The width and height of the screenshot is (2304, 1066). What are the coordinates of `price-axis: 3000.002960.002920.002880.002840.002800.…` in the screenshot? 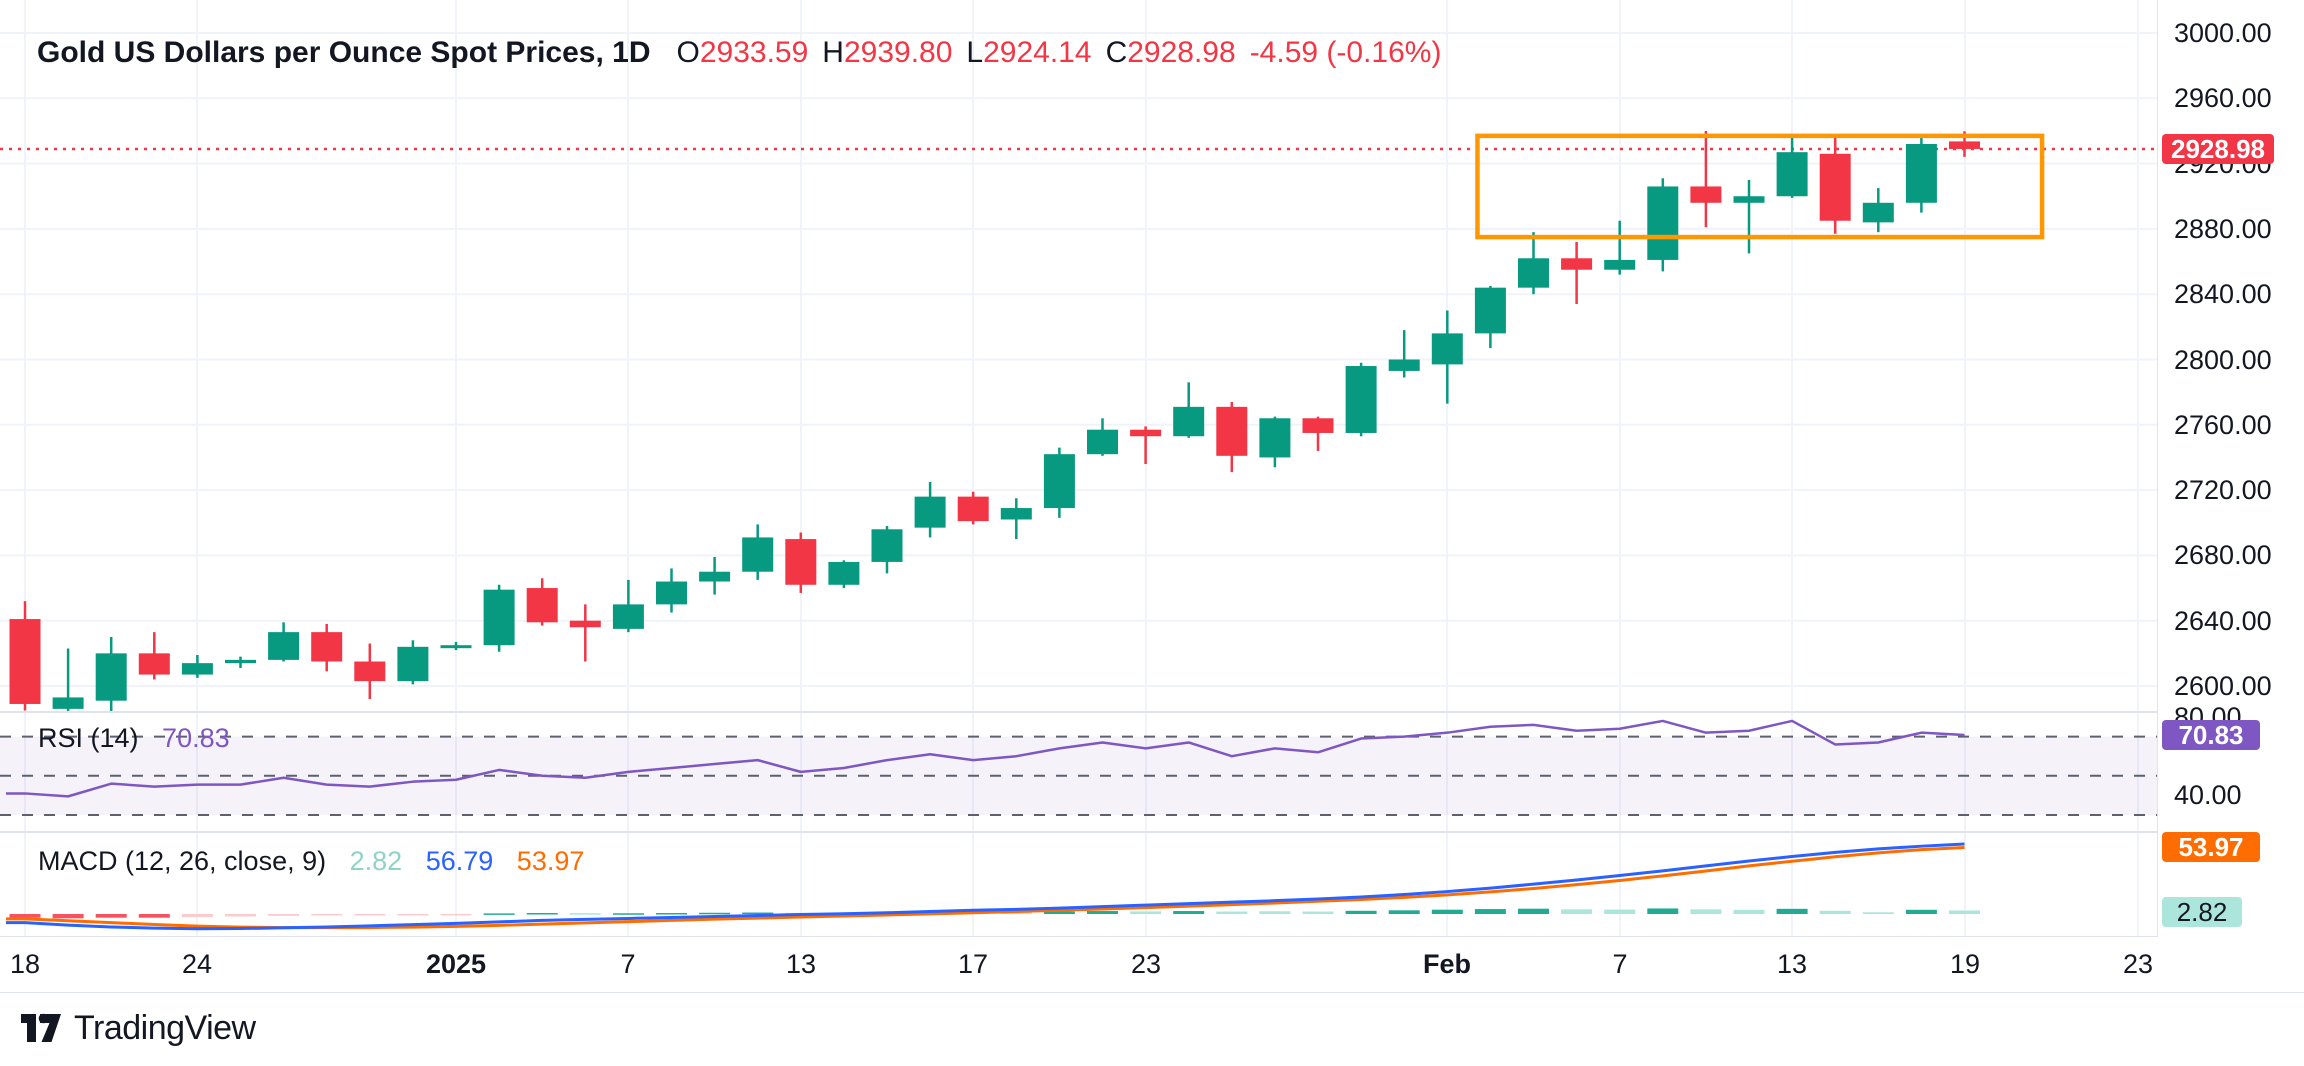 It's located at (2231, 496).